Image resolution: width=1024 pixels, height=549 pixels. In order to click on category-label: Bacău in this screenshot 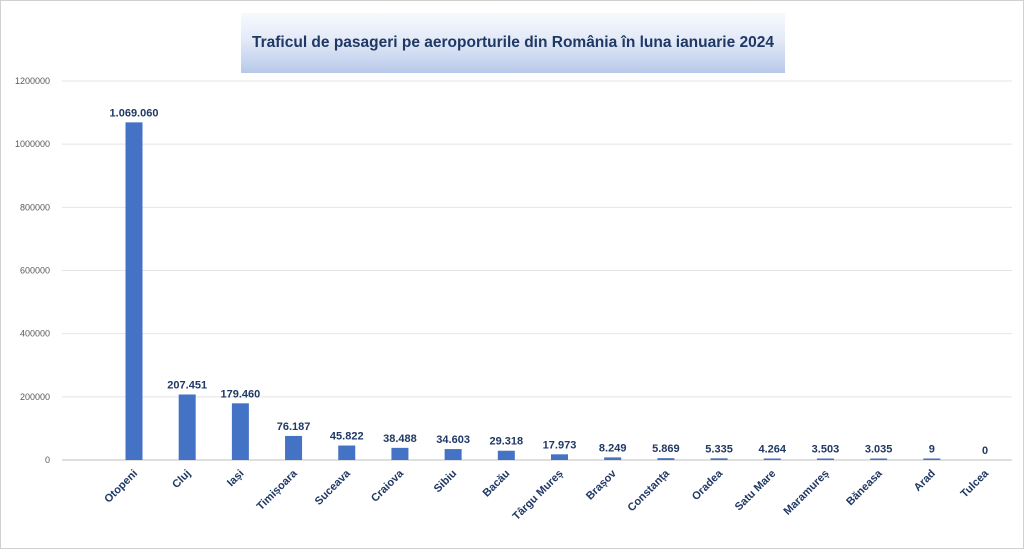, I will do `click(497, 484)`.